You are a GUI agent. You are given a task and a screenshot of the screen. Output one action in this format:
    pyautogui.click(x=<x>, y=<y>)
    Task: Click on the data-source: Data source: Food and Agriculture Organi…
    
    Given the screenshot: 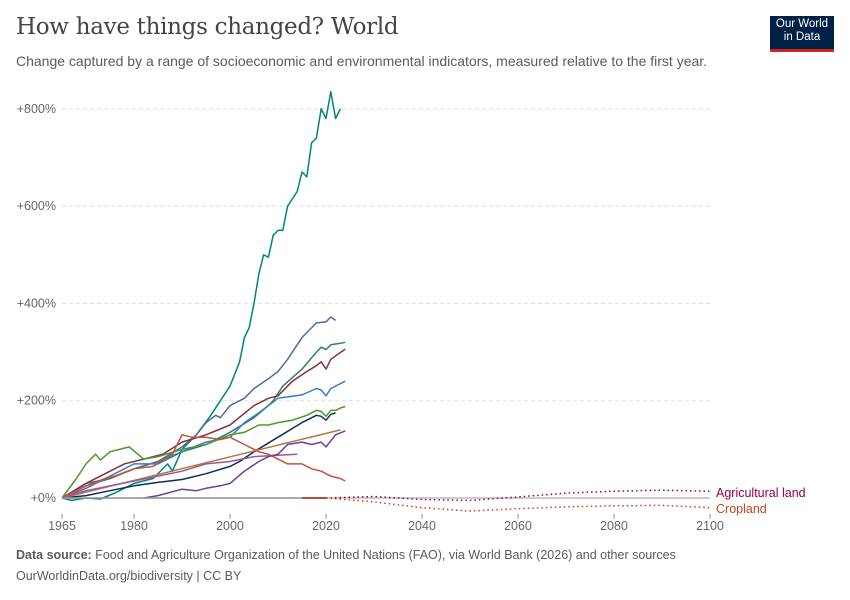 What is the action you would take?
    pyautogui.click(x=346, y=555)
    